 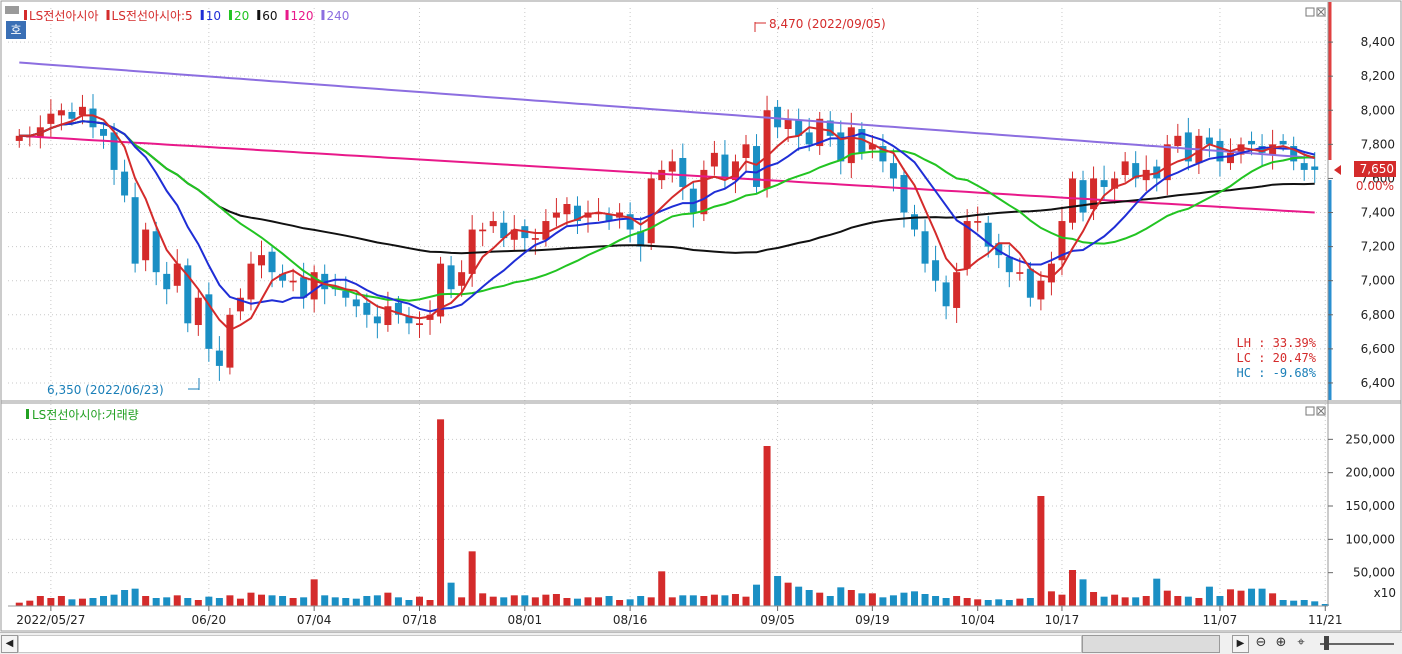 I want to click on mode-badge: 호, so click(x=16, y=30).